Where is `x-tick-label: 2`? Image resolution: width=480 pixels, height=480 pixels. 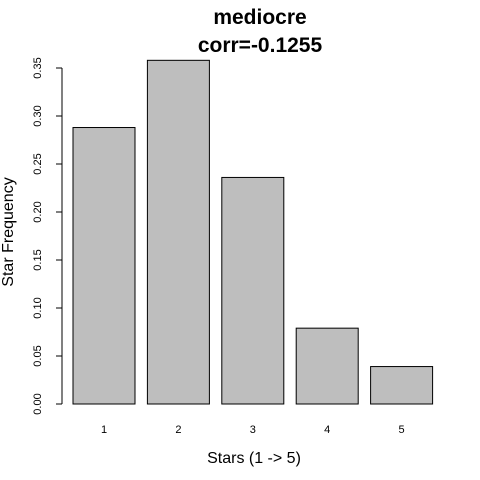 x-tick-label: 2 is located at coordinates (178, 430).